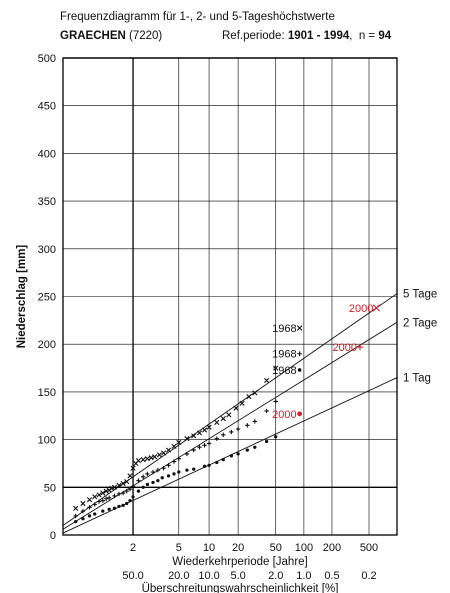  I want to click on prob-tick-label: 5.0, so click(237, 576).